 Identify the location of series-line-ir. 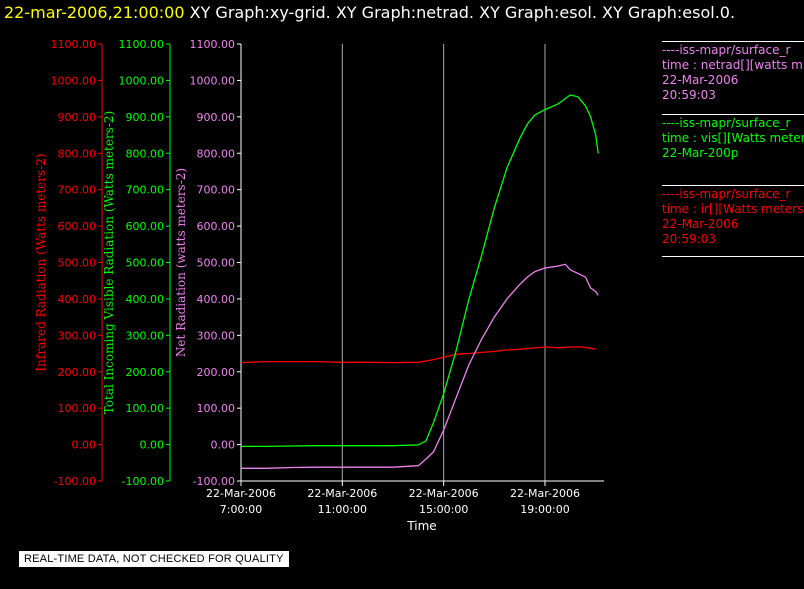
(418, 355).